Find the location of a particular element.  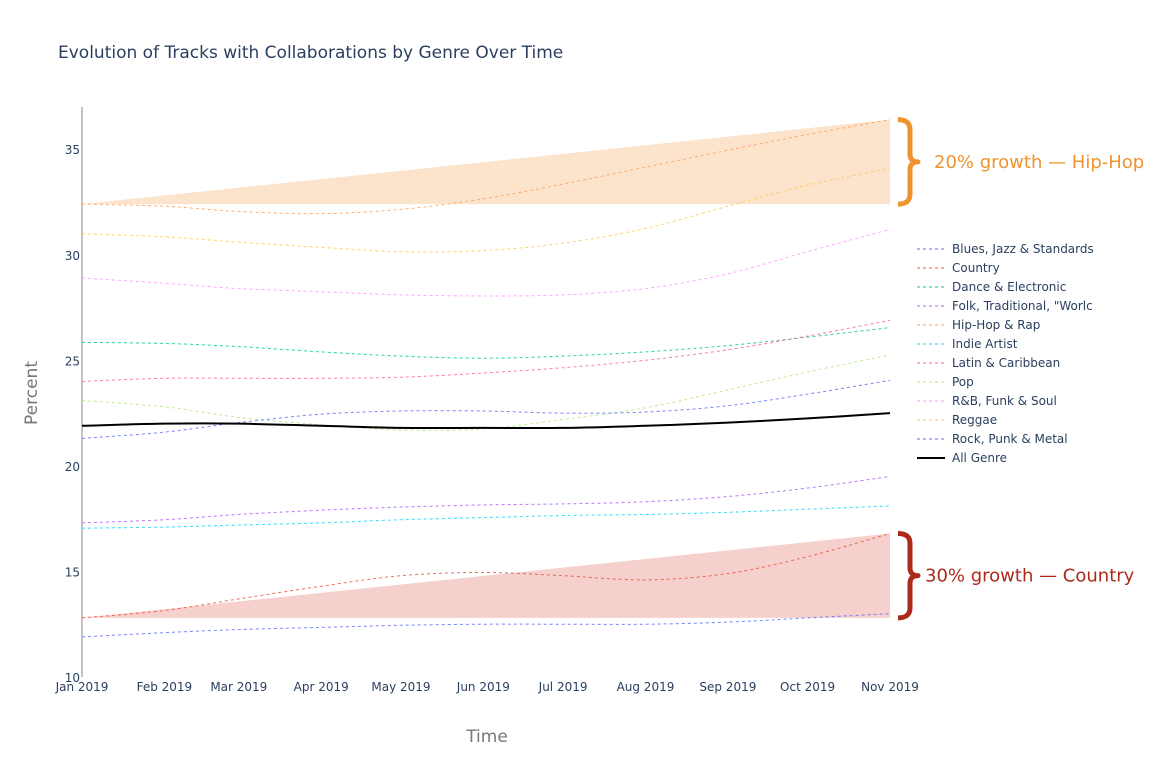

x-tick-label: Feb 2019 is located at coordinates (165, 687).